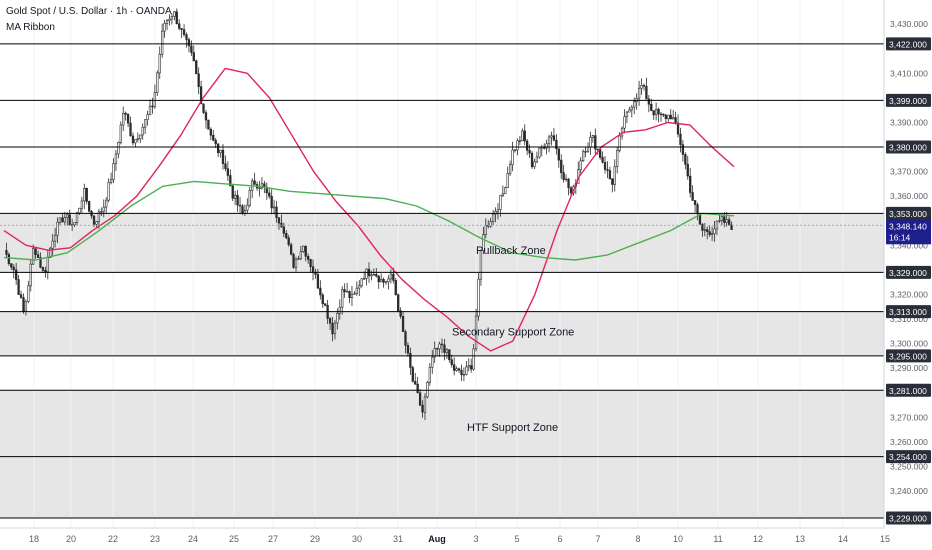 The height and width of the screenshot is (550, 932). What do you see at coordinates (800, 539) in the screenshot?
I see `time-tick-19: 13` at bounding box center [800, 539].